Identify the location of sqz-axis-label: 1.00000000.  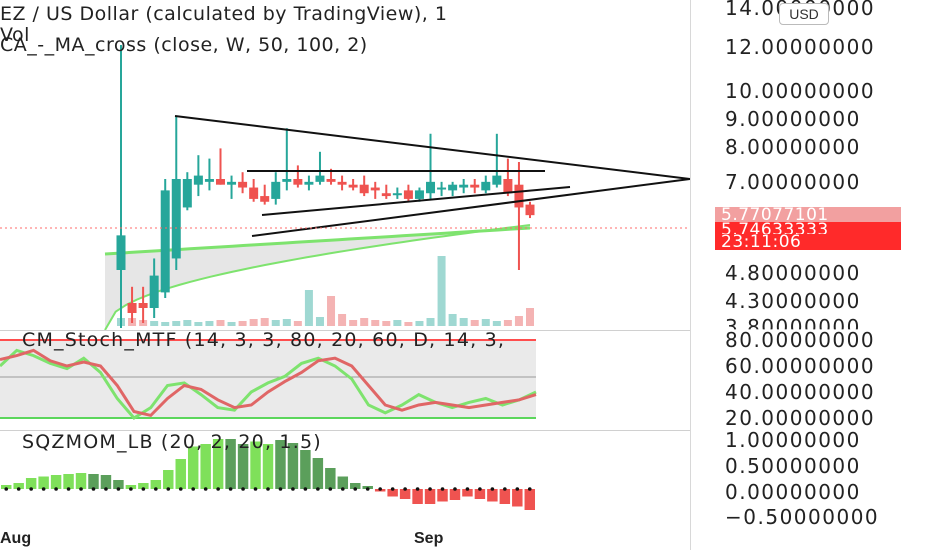
(793, 440).